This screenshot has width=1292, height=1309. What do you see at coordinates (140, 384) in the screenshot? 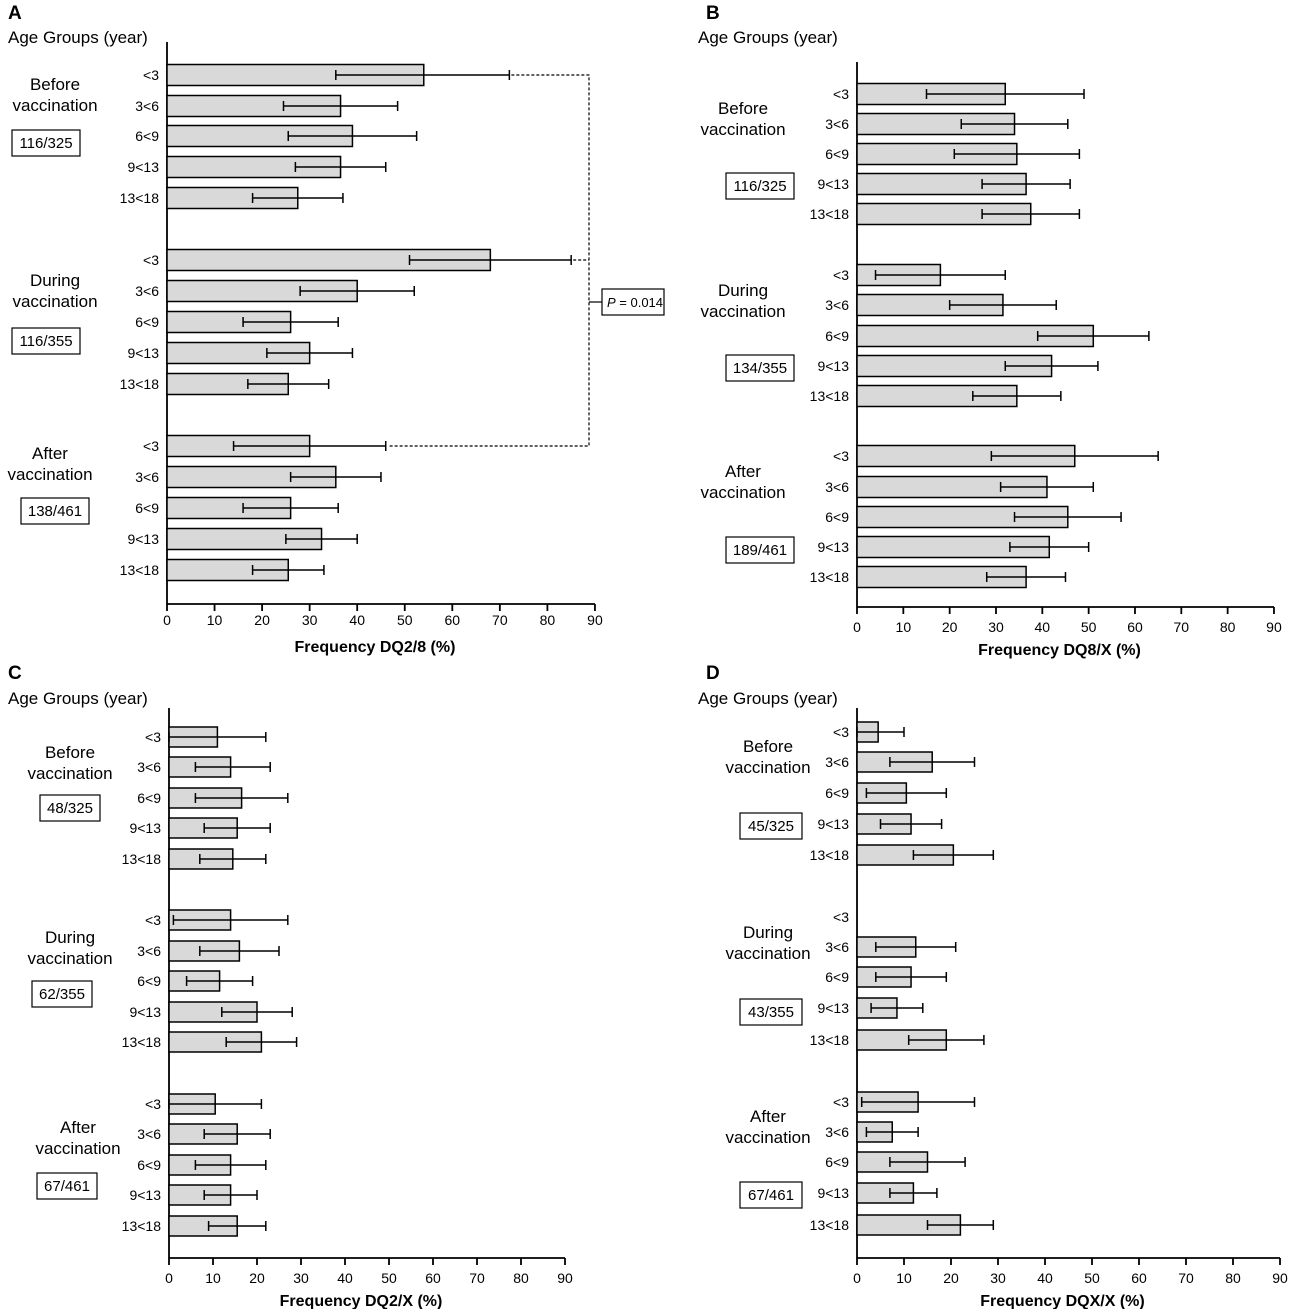
I see `panel-a-group-2-category-label: 13<18` at bounding box center [140, 384].